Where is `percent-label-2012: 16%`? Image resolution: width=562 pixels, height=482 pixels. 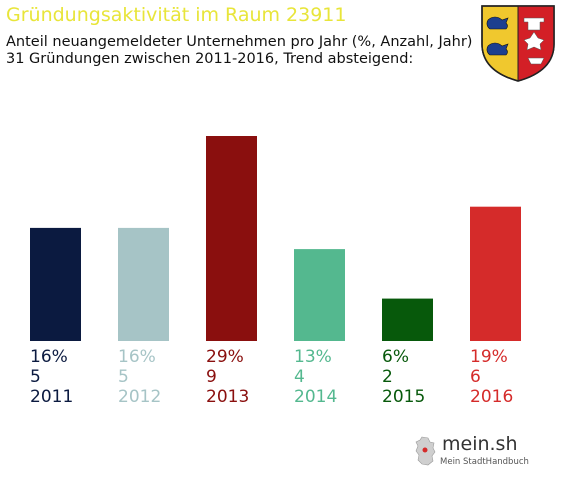
percent-label-2012: 16% is located at coordinates (137, 357).